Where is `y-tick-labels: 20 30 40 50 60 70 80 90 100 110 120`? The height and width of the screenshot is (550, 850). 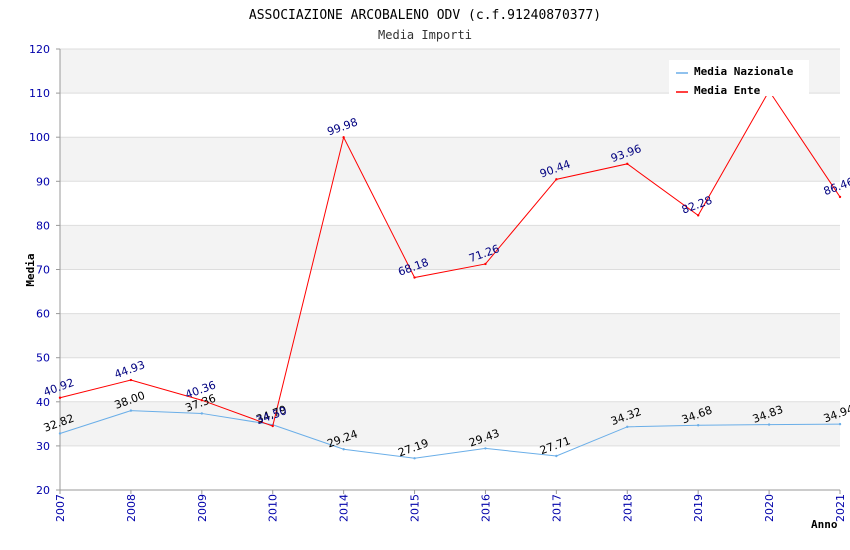
y-tick-labels: 20 30 40 50 60 70 80 90 100 110 120 is located at coordinates (44, 270).